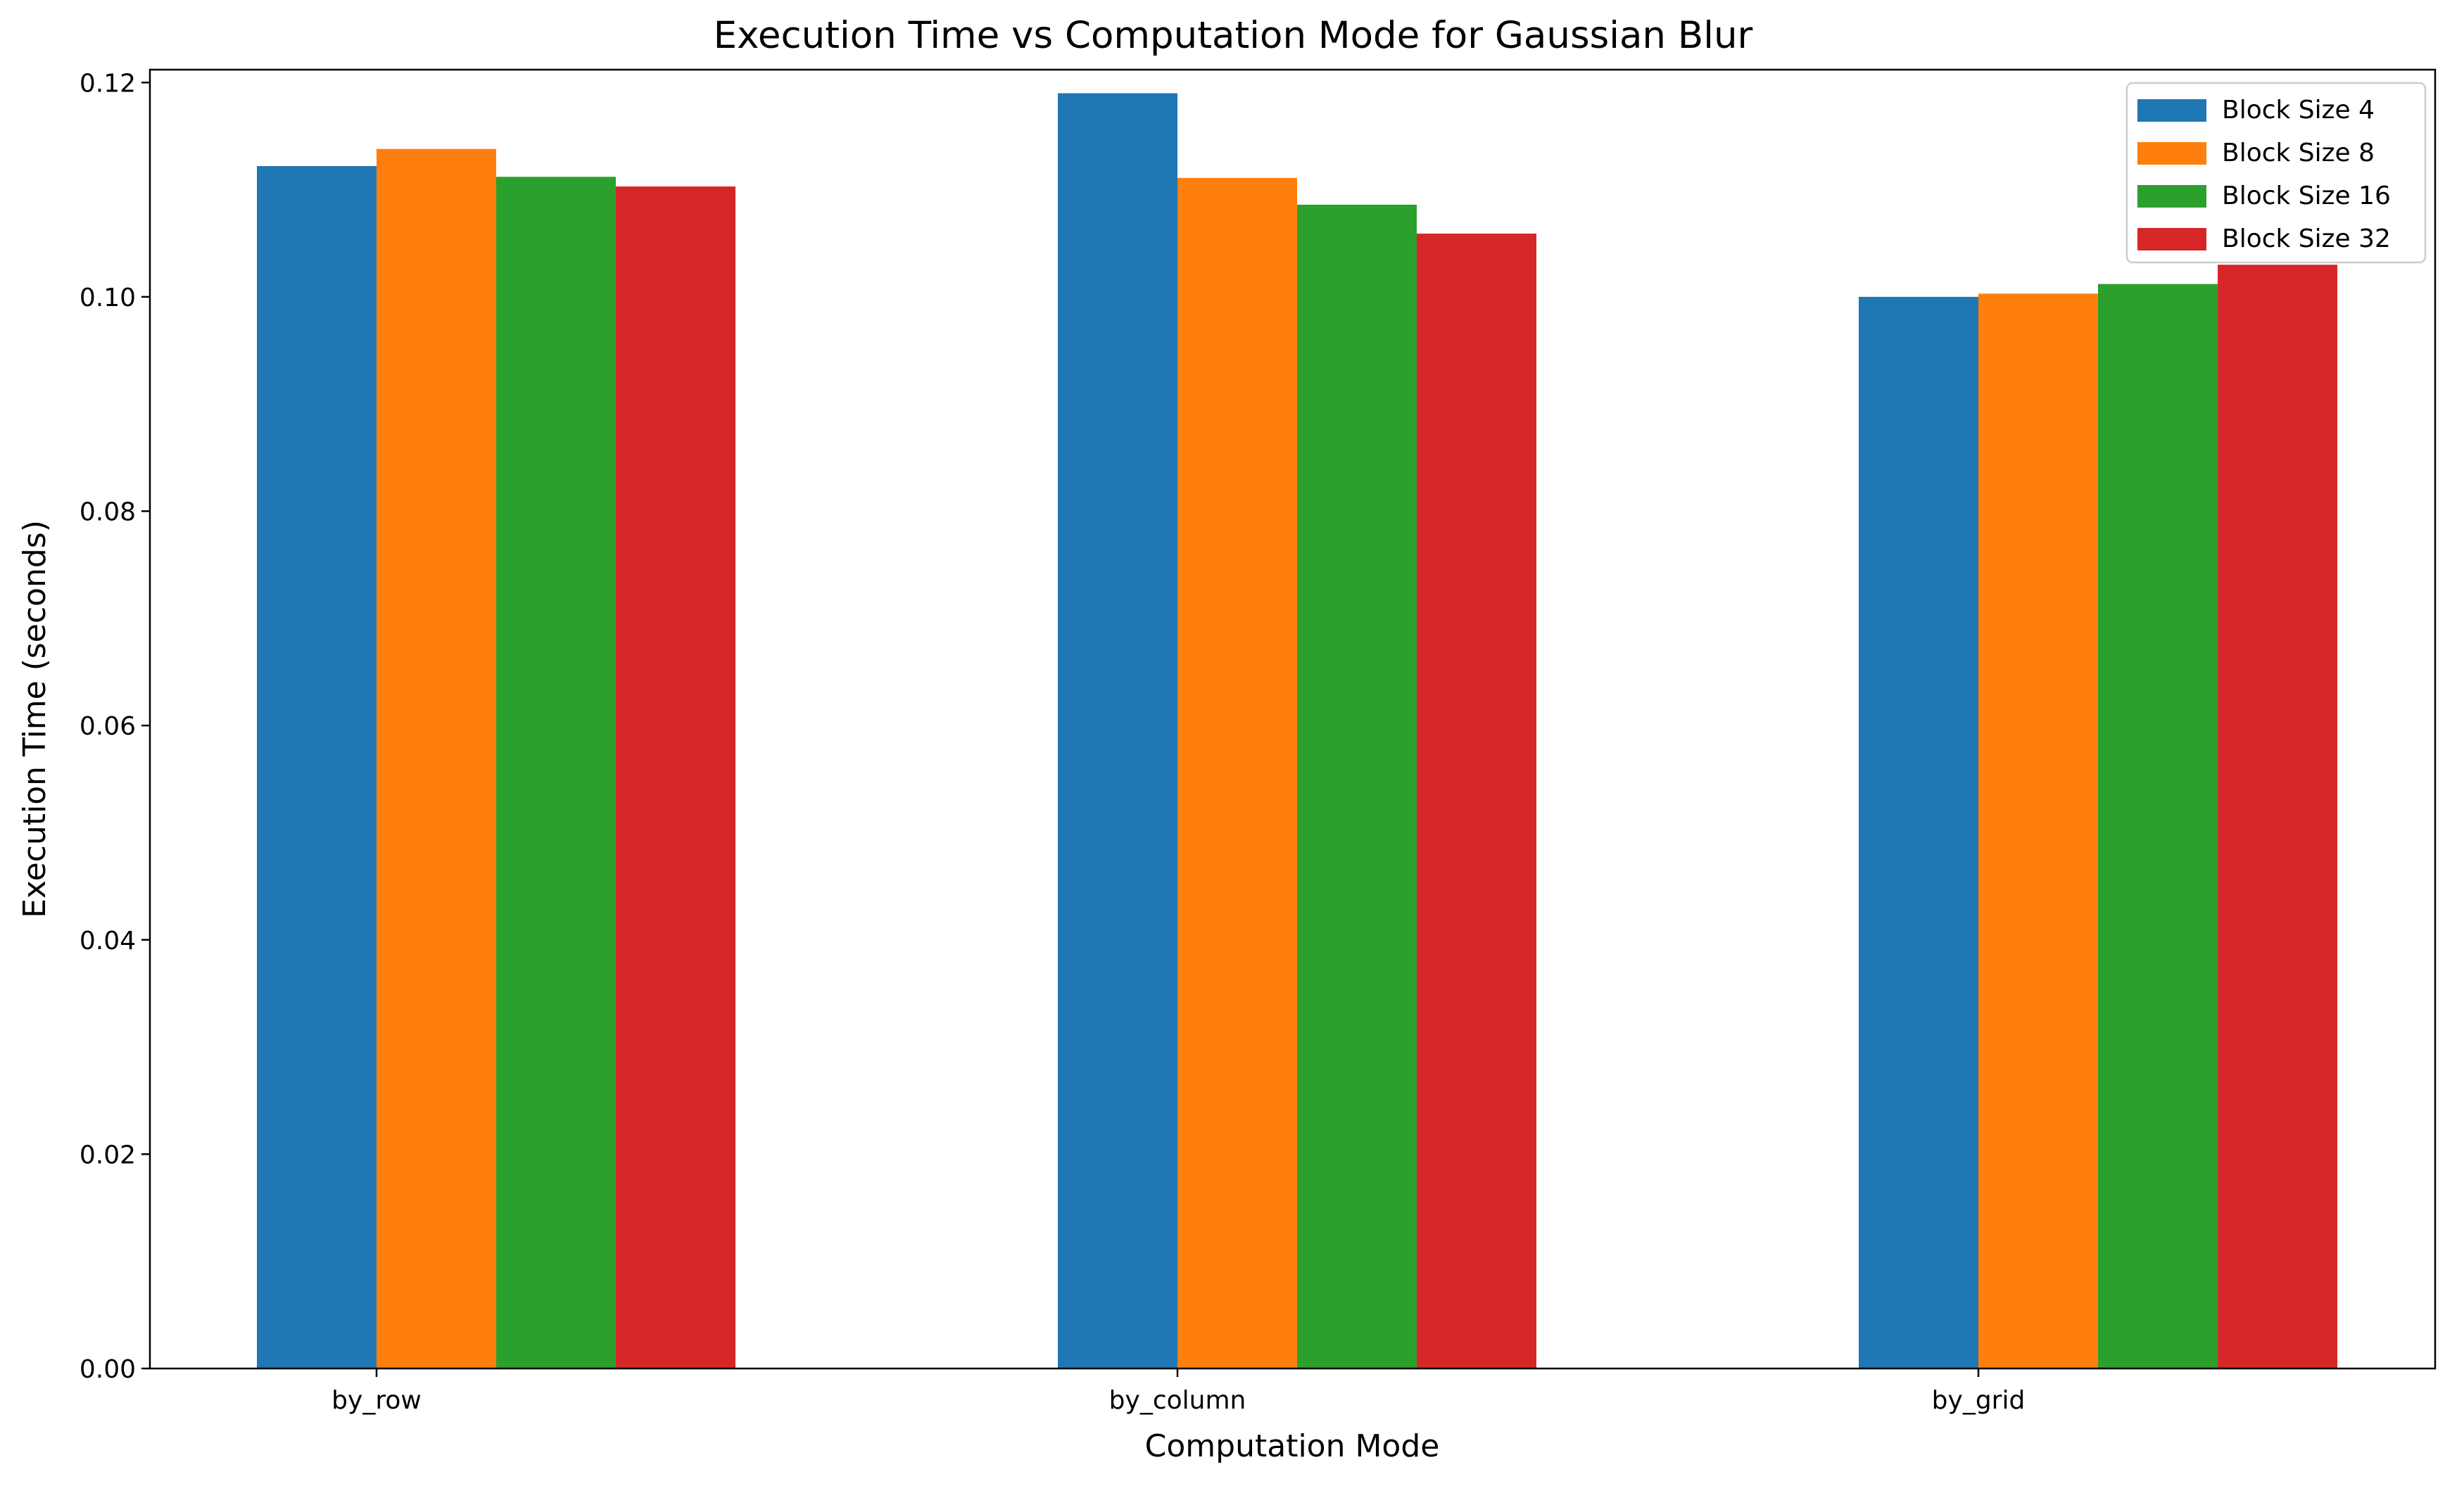 Image resolution: width=2464 pixels, height=1486 pixels. What do you see at coordinates (1177, 1400) in the screenshot?
I see `x-tick-label: by_column` at bounding box center [1177, 1400].